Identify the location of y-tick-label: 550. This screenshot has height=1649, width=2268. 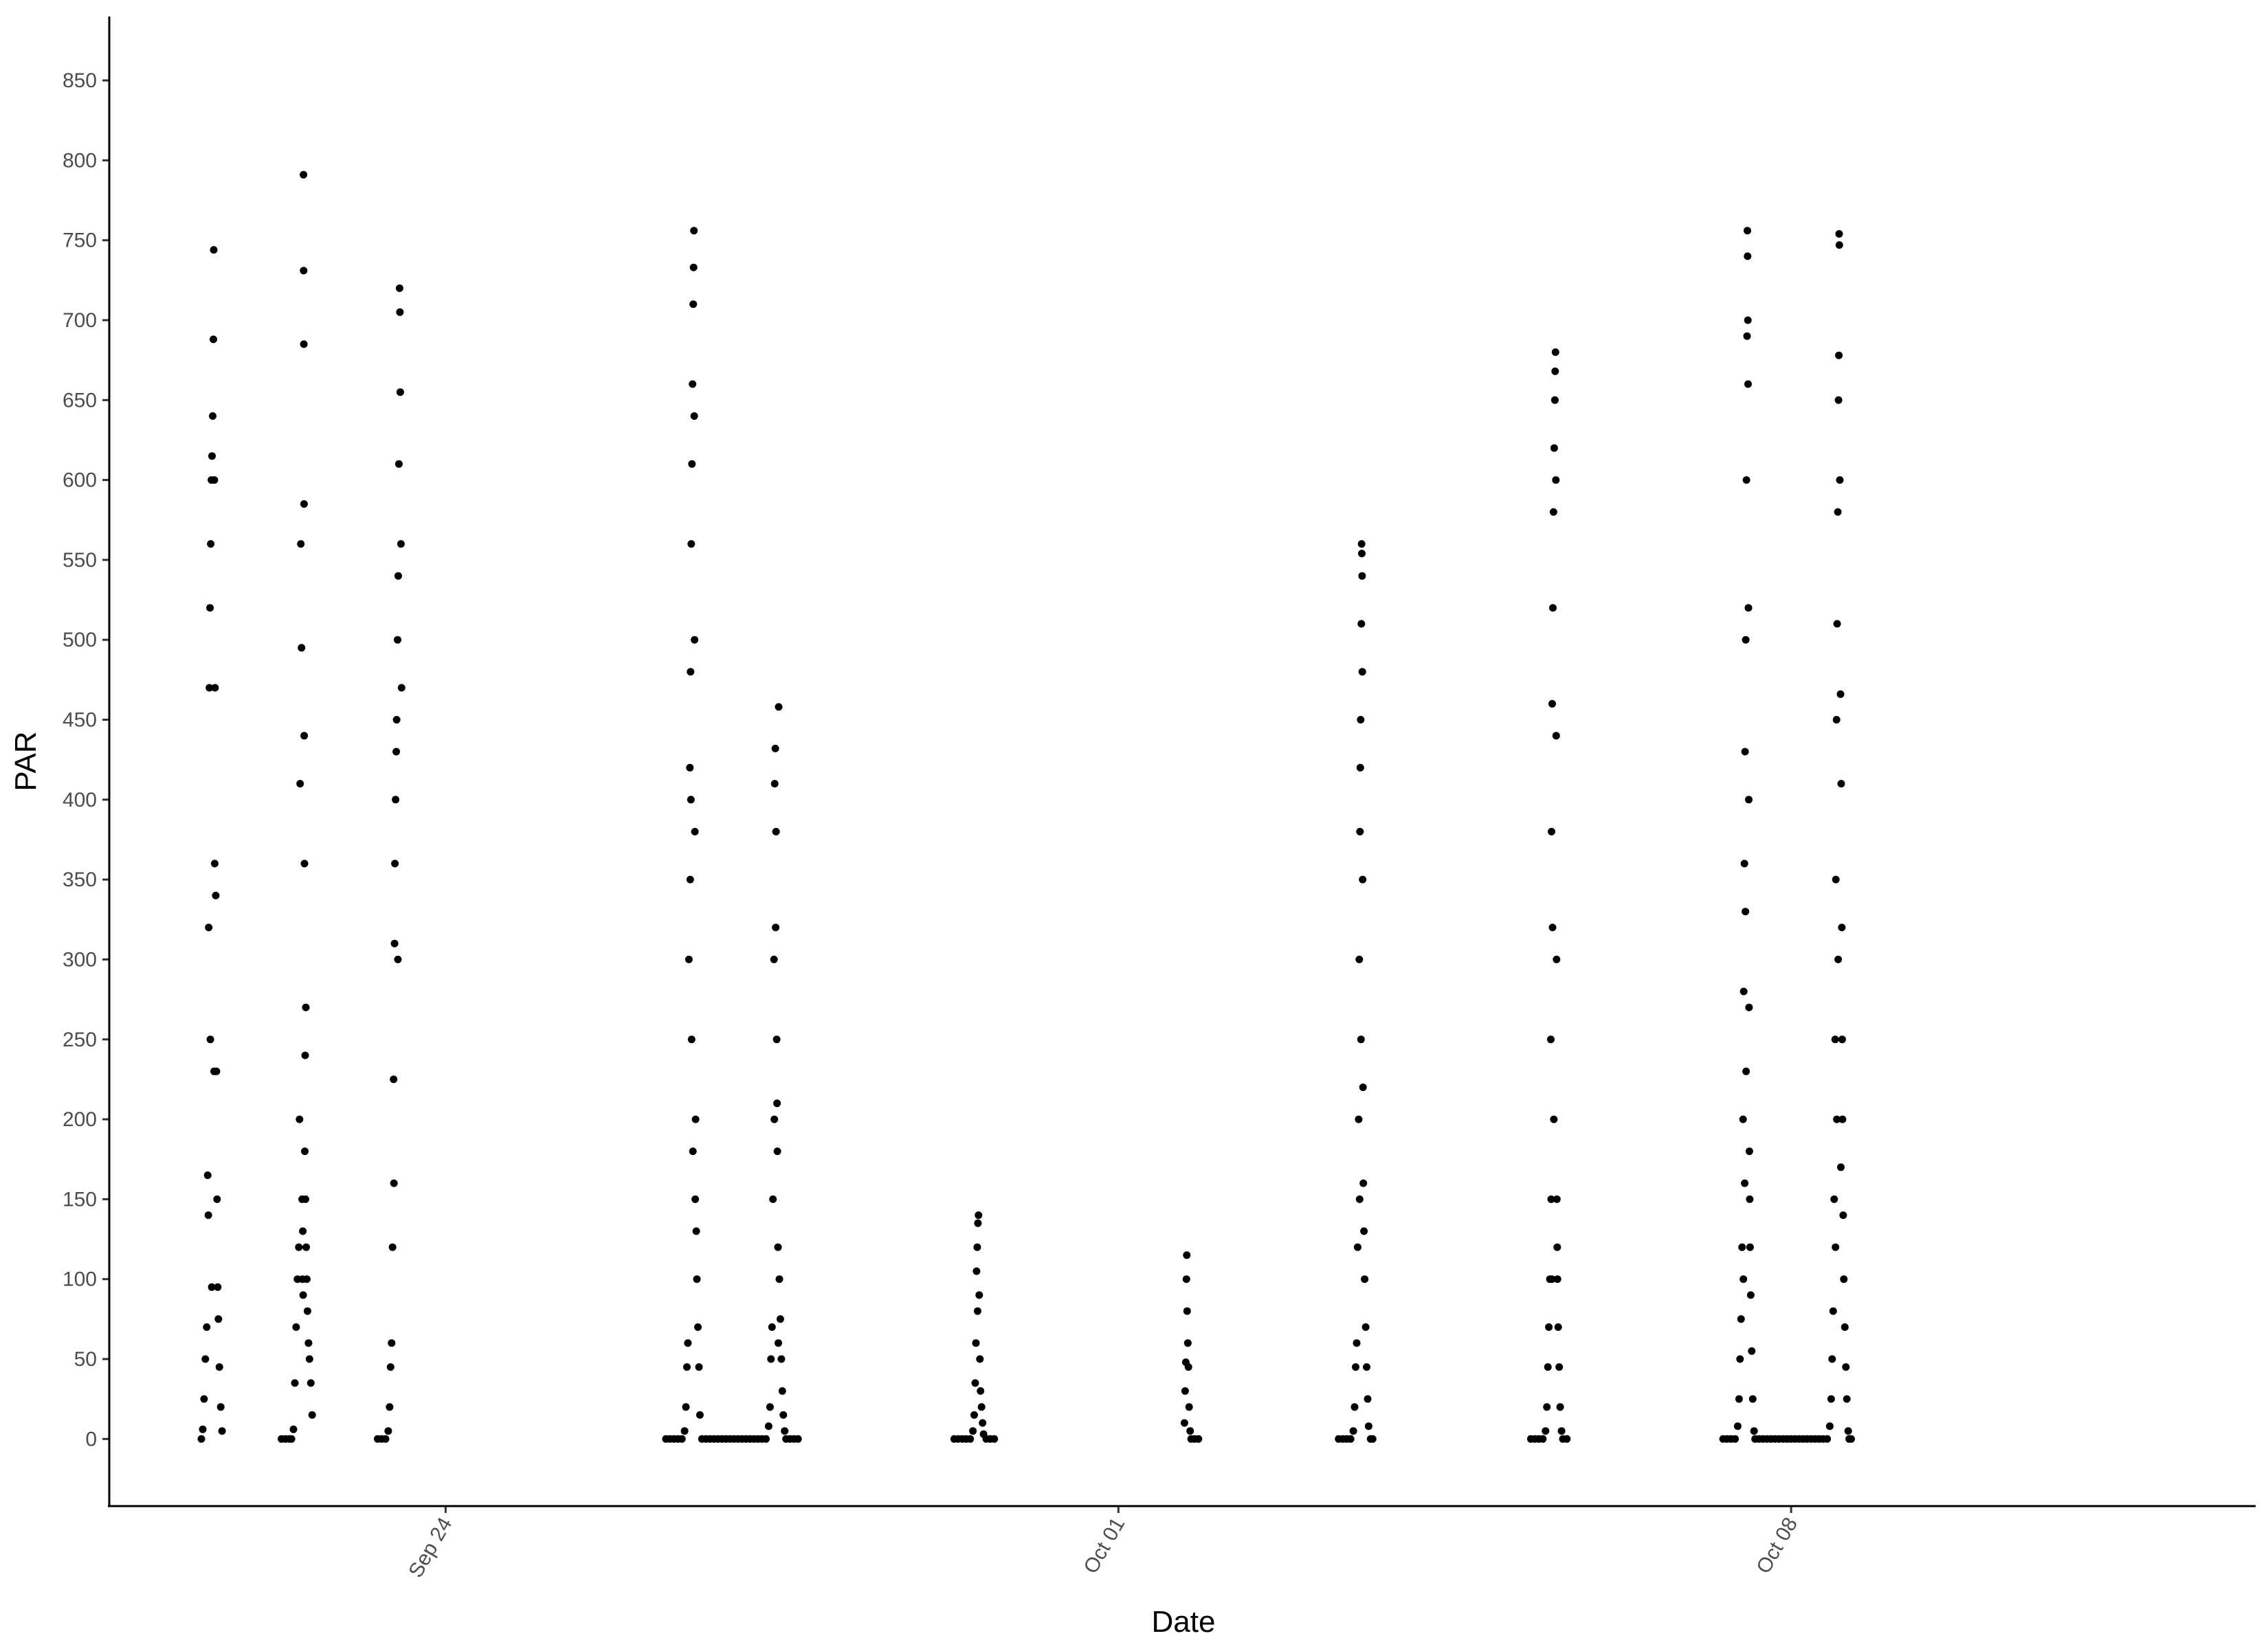
(80, 560).